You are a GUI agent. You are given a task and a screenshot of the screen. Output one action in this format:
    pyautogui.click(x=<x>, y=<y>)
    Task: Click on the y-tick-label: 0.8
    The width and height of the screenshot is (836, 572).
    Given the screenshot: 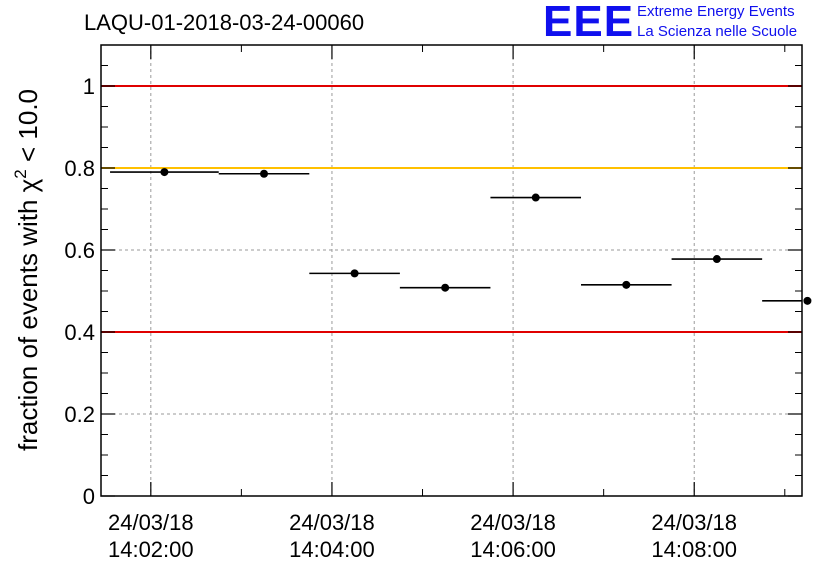 What is the action you would take?
    pyautogui.click(x=79, y=168)
    